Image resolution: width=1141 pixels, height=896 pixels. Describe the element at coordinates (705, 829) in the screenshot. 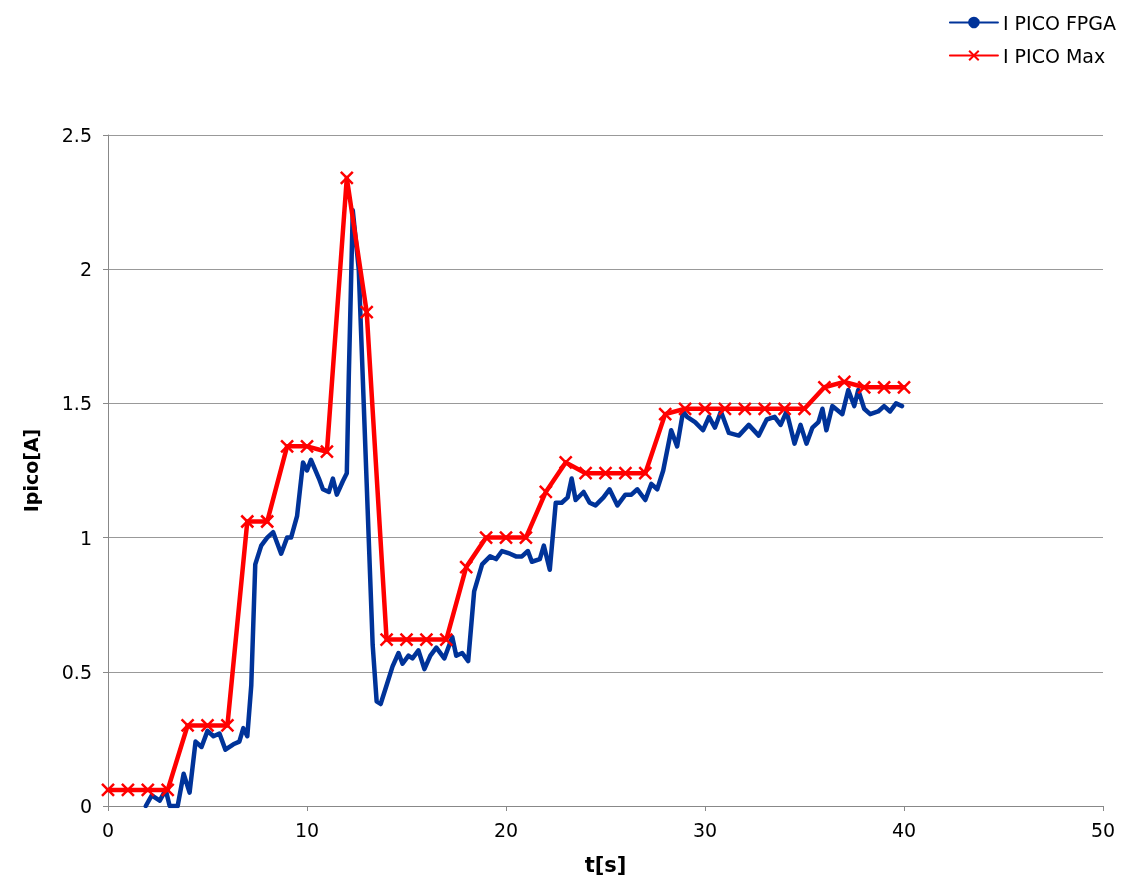

I see `x-tick-label: 30` at that location.